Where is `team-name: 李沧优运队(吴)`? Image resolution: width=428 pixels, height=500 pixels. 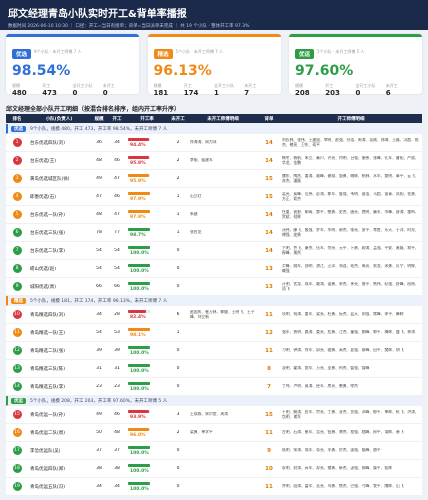 team-name: 李沧优运队(吴) is located at coordinates (45, 451).